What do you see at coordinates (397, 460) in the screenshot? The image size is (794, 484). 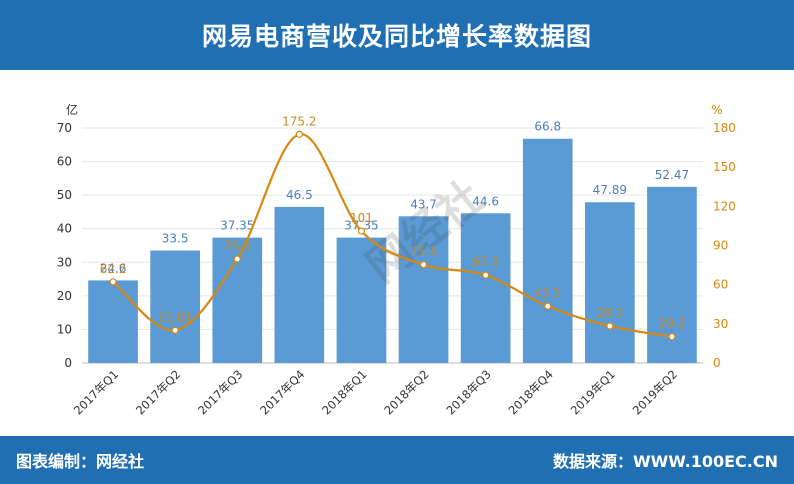 I see `footer-banner: 图表编制：网经社 数据来源：WWW.100EC.CN` at bounding box center [397, 460].